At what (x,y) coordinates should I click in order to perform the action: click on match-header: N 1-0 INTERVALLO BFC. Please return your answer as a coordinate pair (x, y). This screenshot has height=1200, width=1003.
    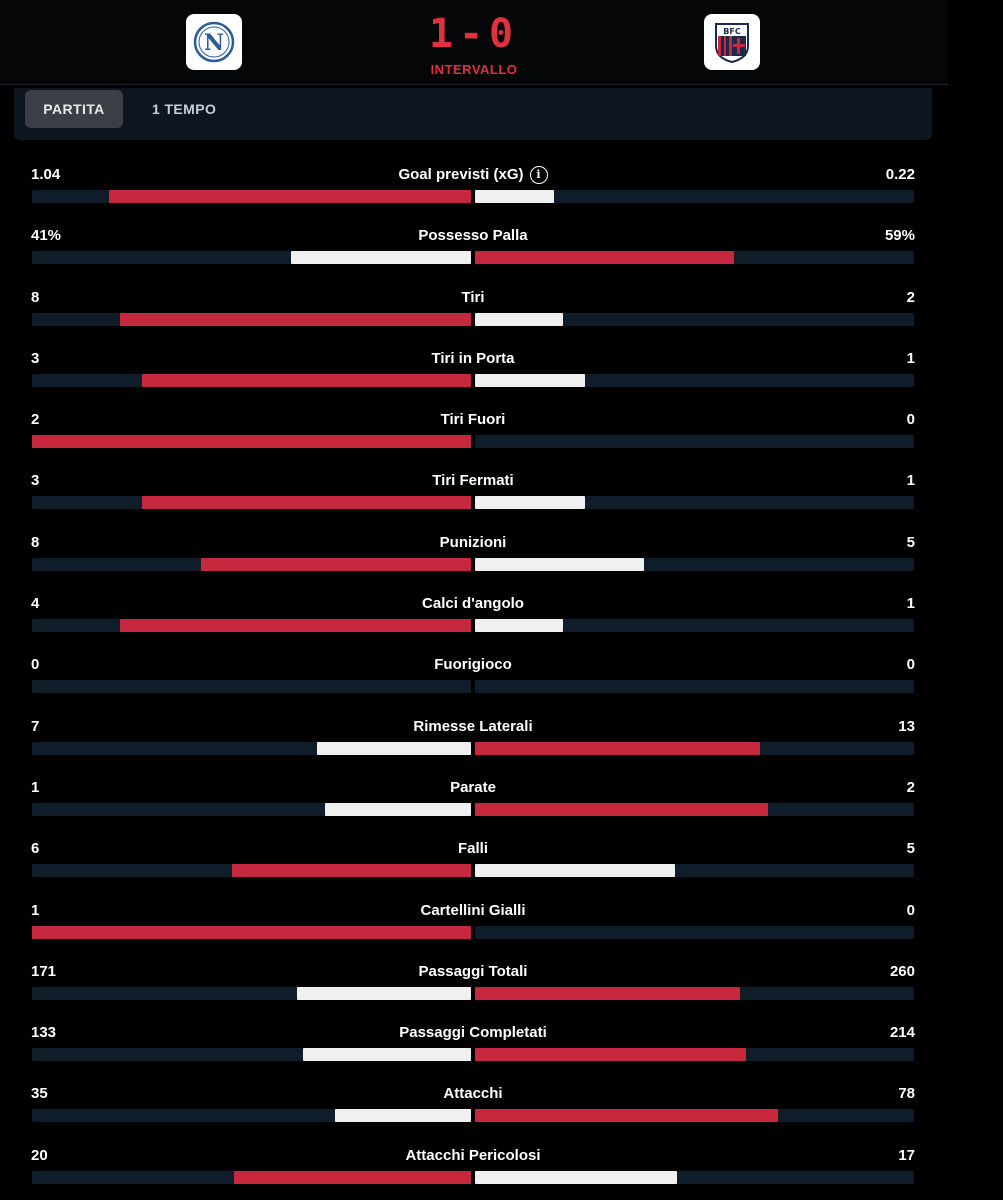
    Looking at the image, I should click on (474, 42).